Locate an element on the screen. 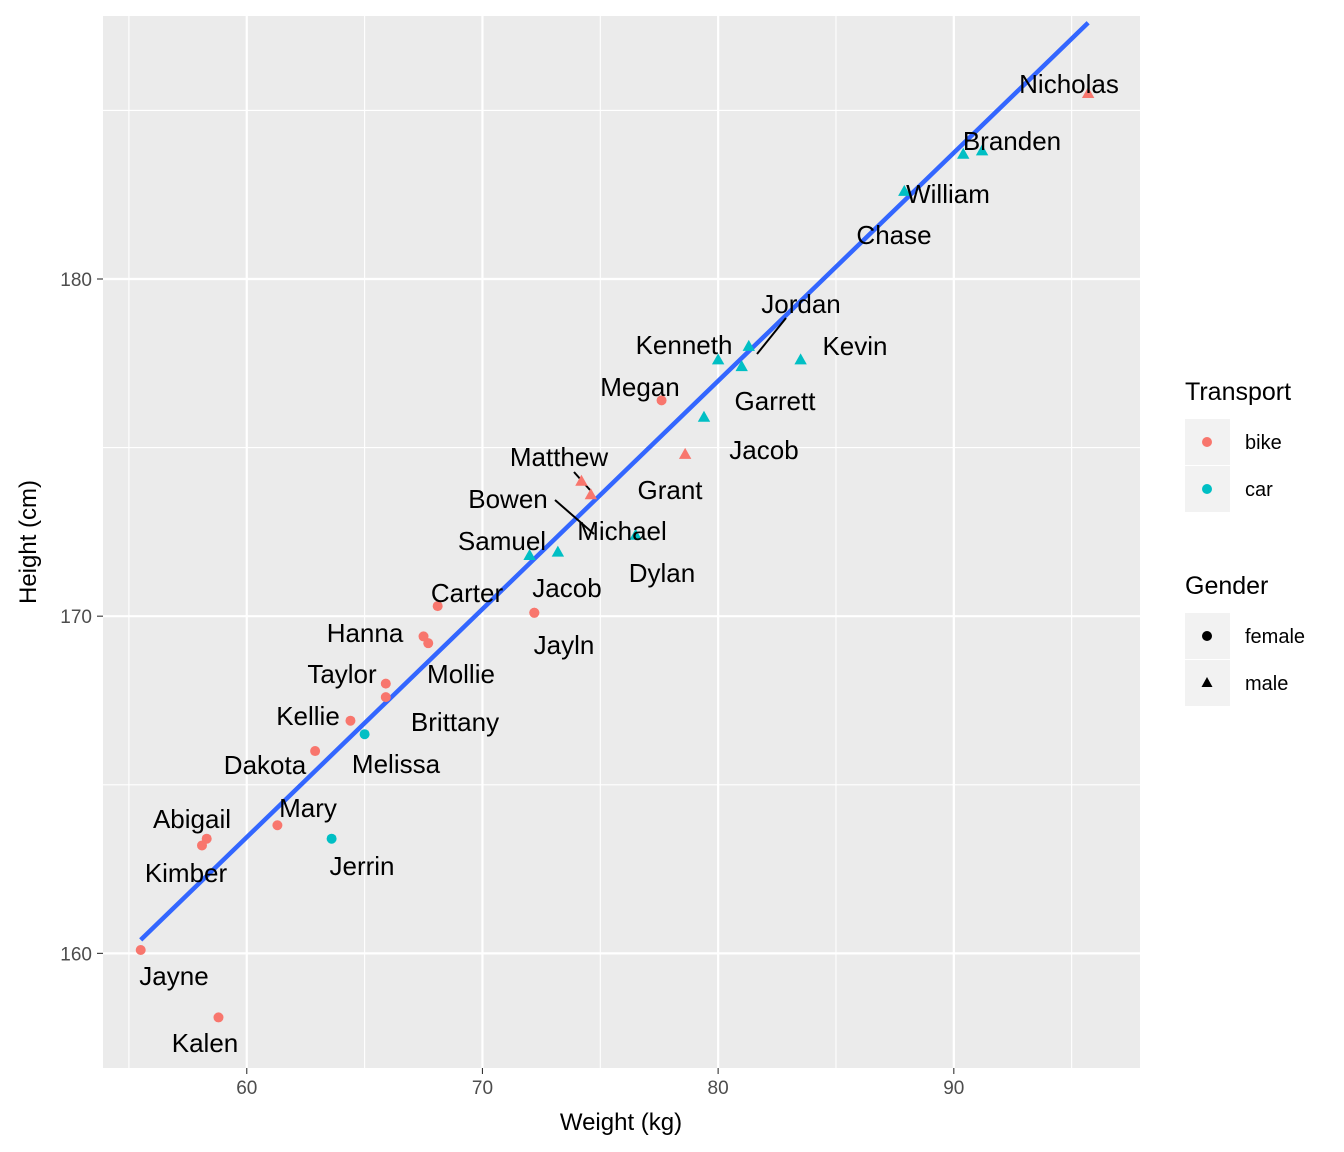 The image size is (1344, 1152). point-label: Jerrin is located at coordinates (361, 866).